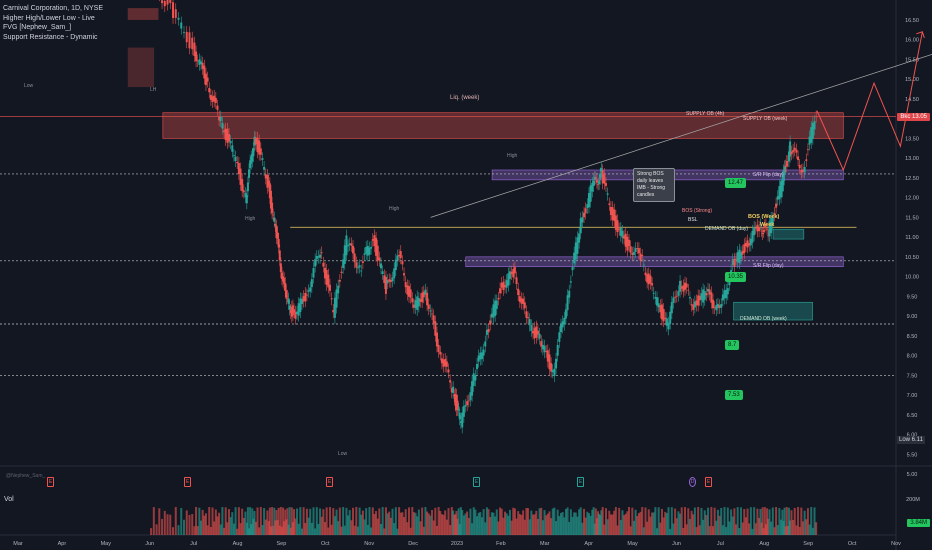  What do you see at coordinates (692, 482) in the screenshot?
I see `dividend-event: D` at bounding box center [692, 482].